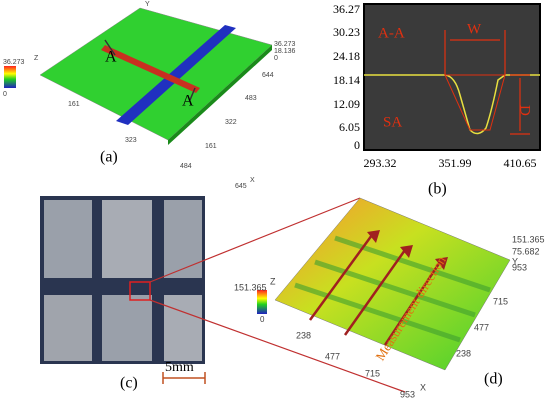 The width and height of the screenshot is (550, 404). What do you see at coordinates (140, 291) in the screenshot?
I see `selection-box` at bounding box center [140, 291].